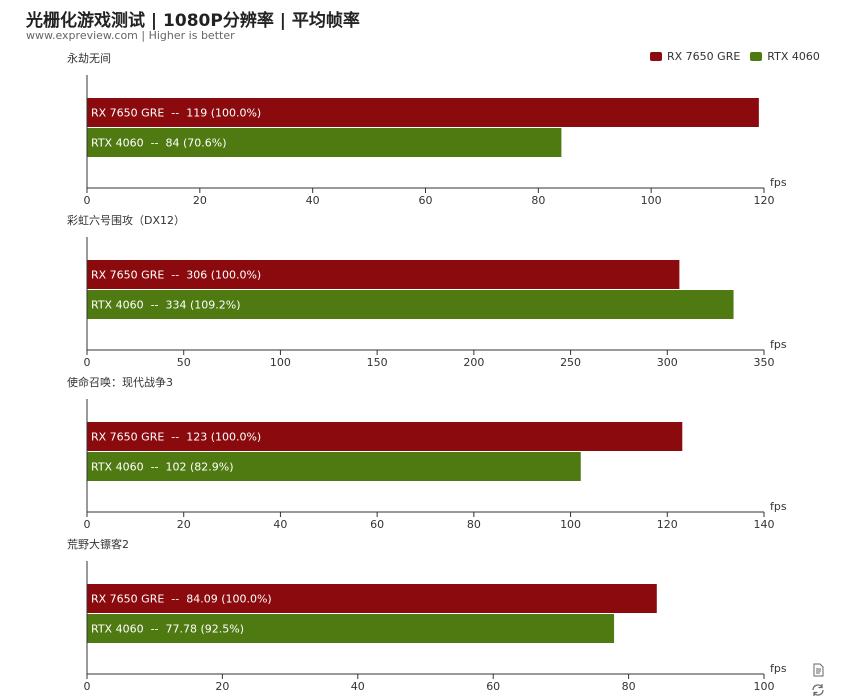  Describe the element at coordinates (89, 58) in the screenshot. I see `chart-0-title: 永劫无间` at that location.